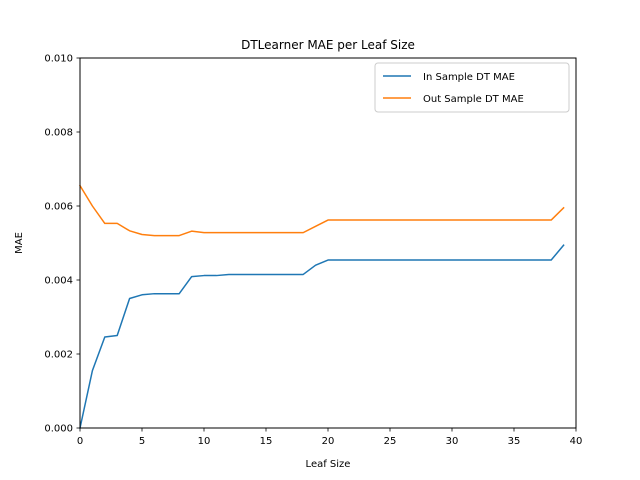 This screenshot has height=480, width=640. I want to click on x-axis-label: Leaf Size, so click(328, 464).